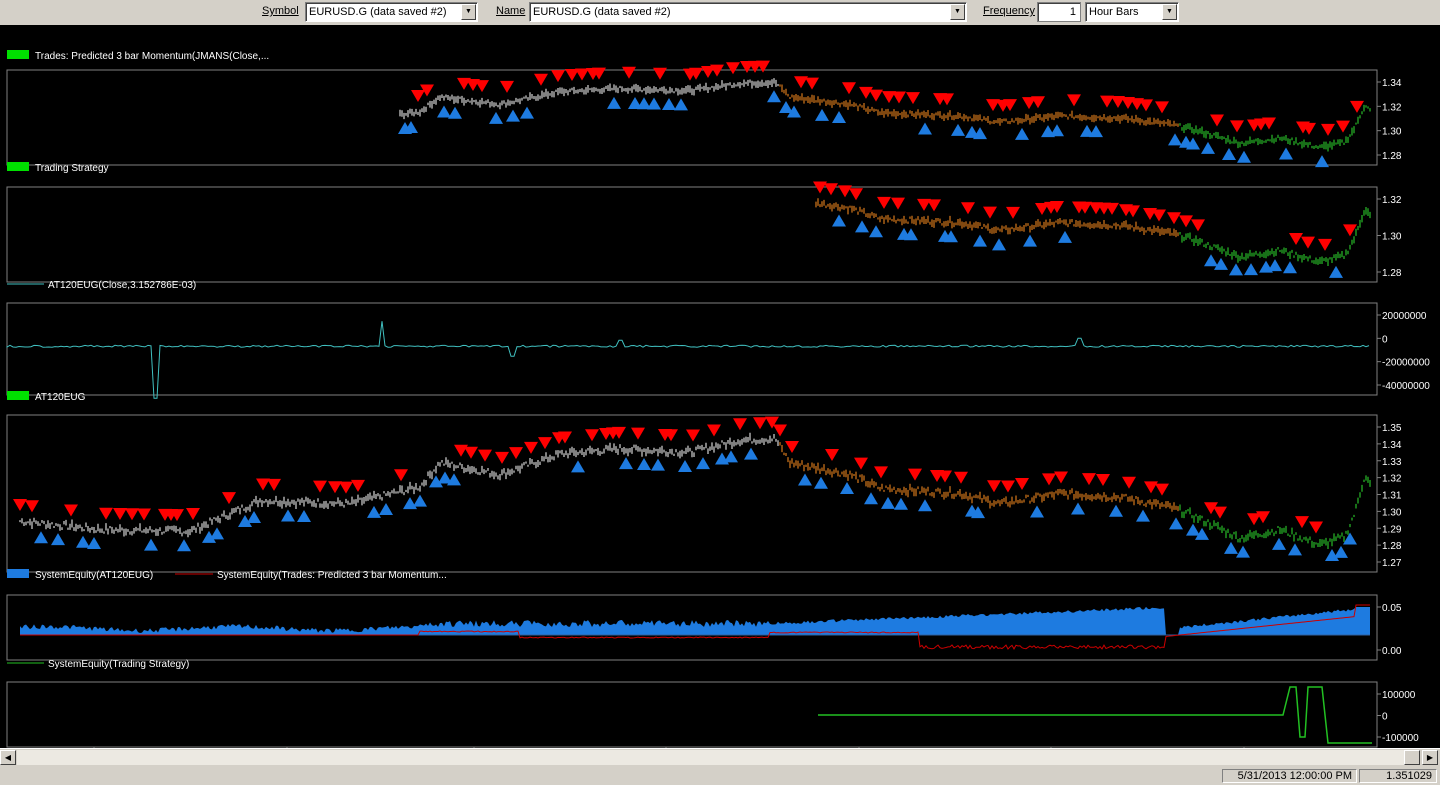 The height and width of the screenshot is (785, 1440). I want to click on y-tick-label: -100000, so click(1400, 738).